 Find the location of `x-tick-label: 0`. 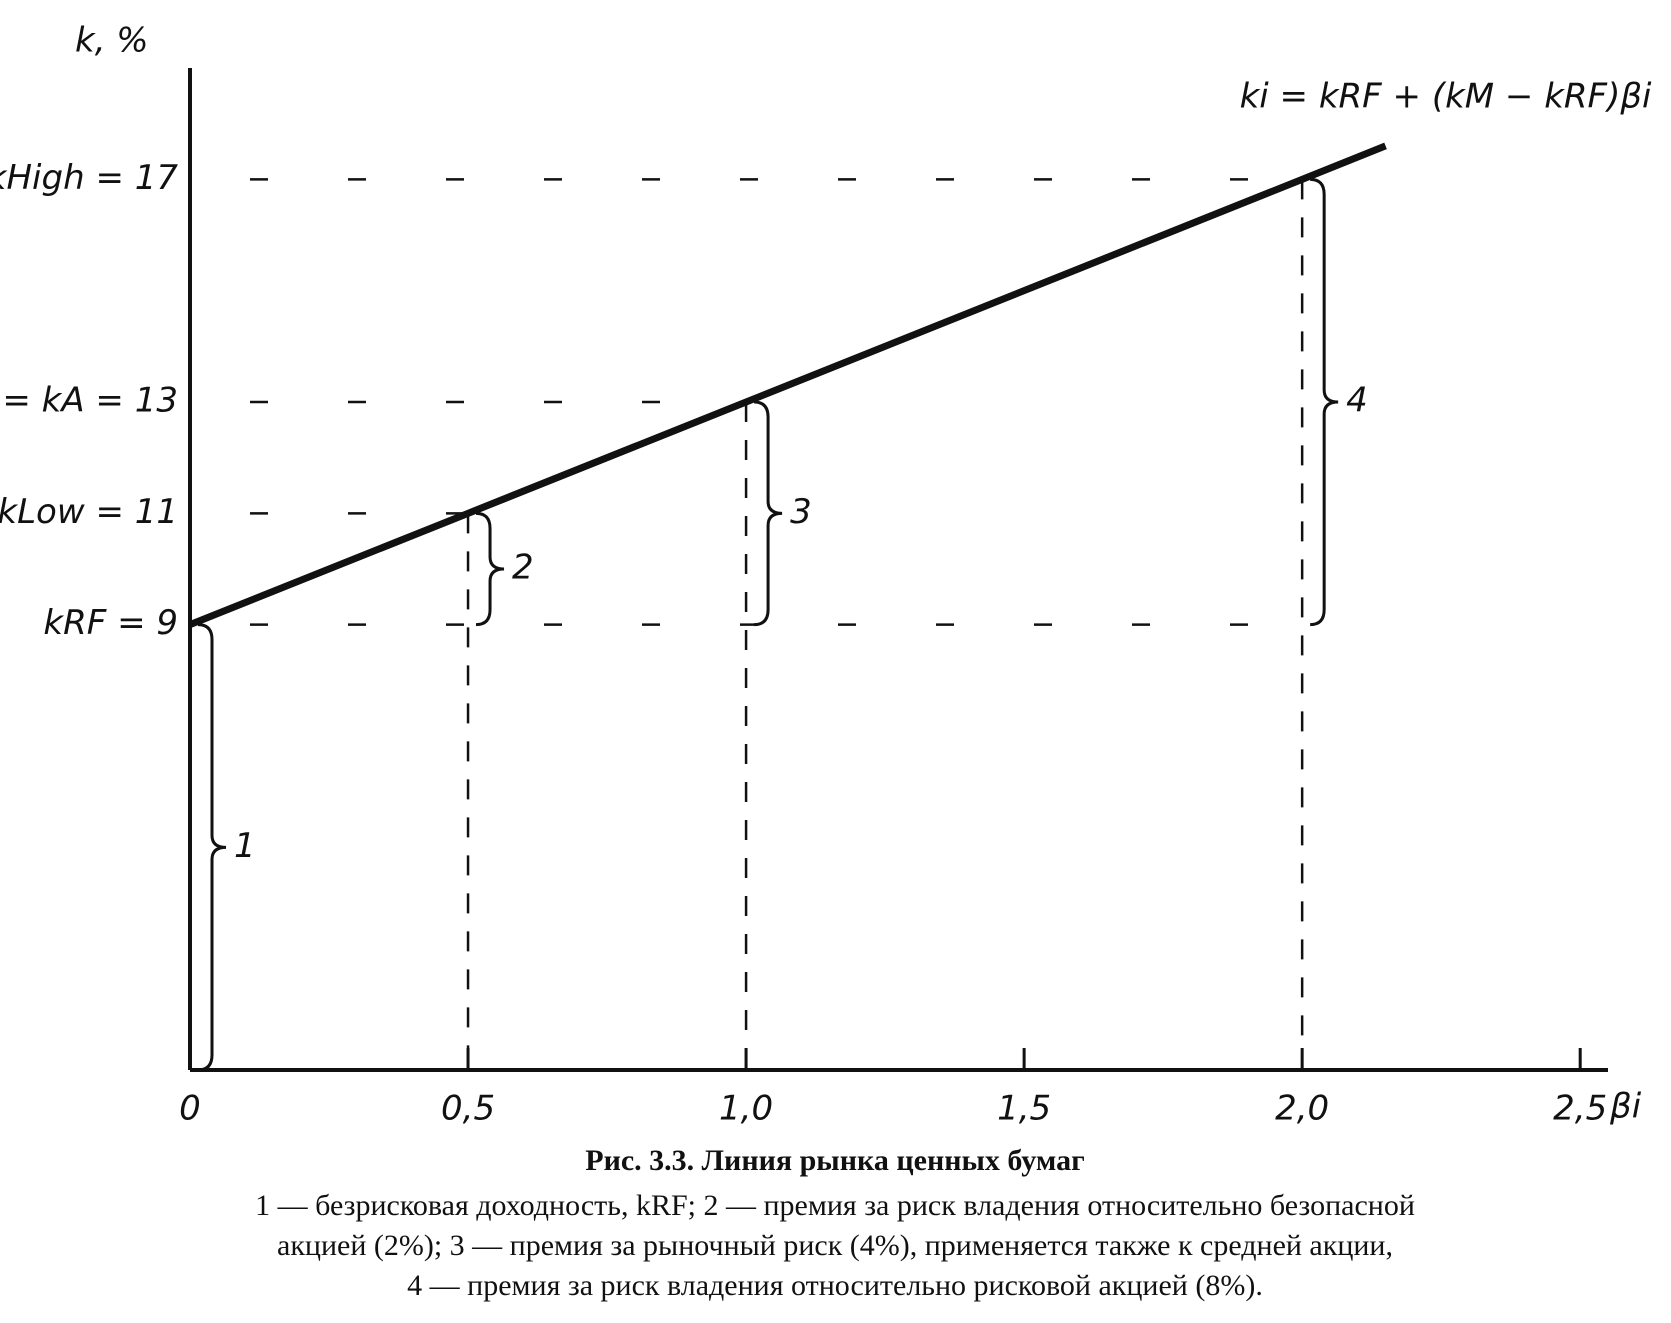

x-tick-label: 0 is located at coordinates (190, 1109).